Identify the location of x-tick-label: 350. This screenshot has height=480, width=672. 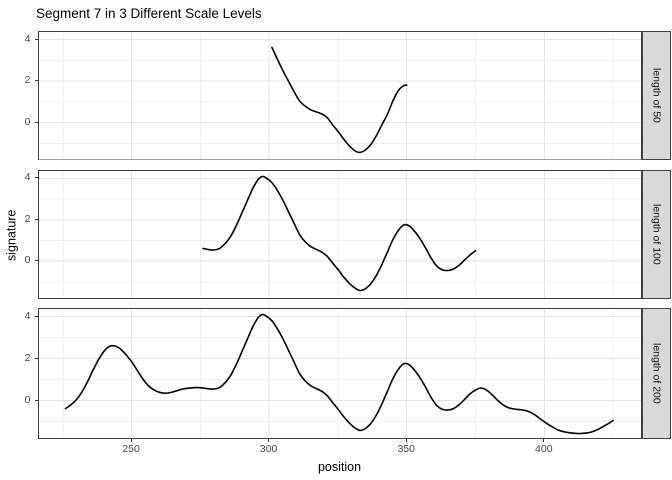
(406, 449).